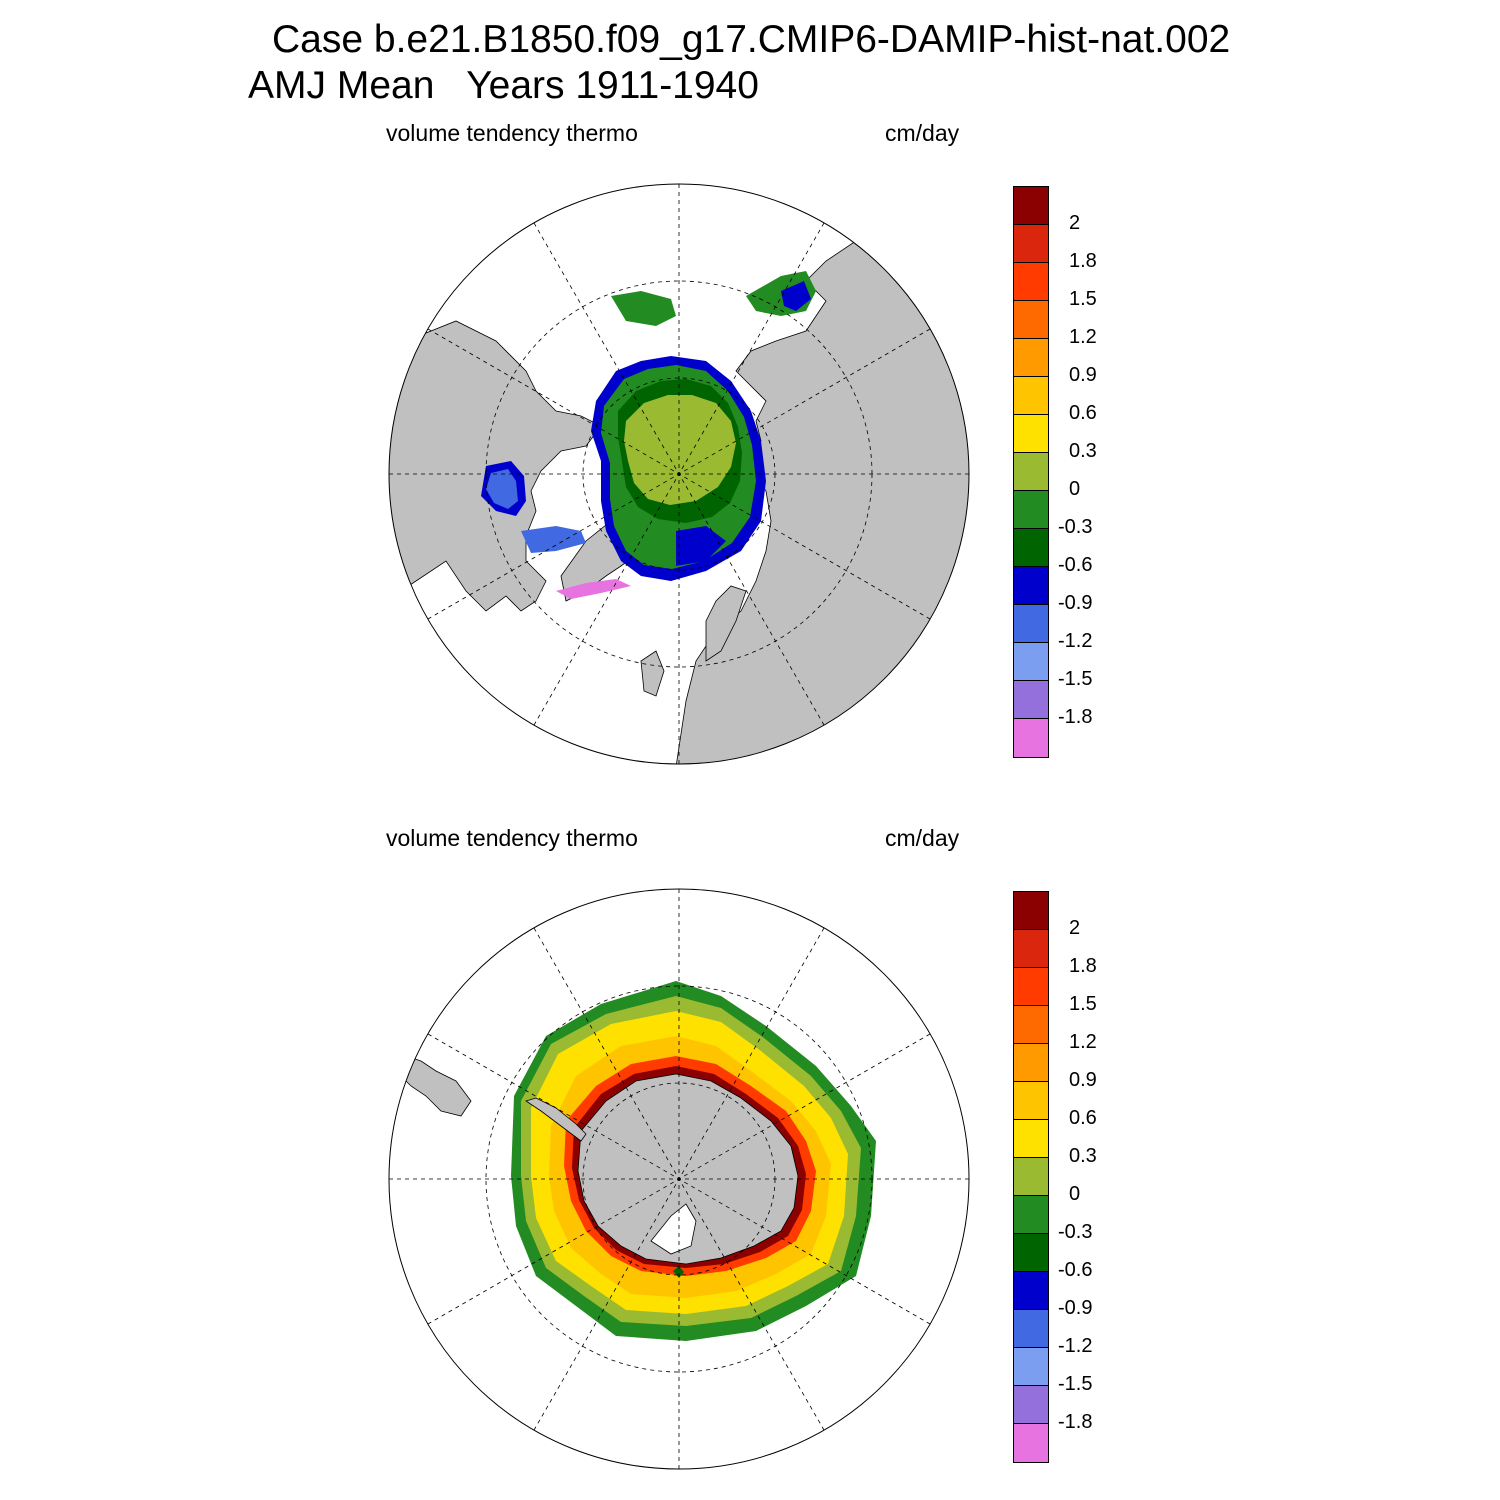 This screenshot has width=1500, height=1500. What do you see at coordinates (503, 86) in the screenshot?
I see `figure-title-period: AMJ Mean Years 1911-1940` at bounding box center [503, 86].